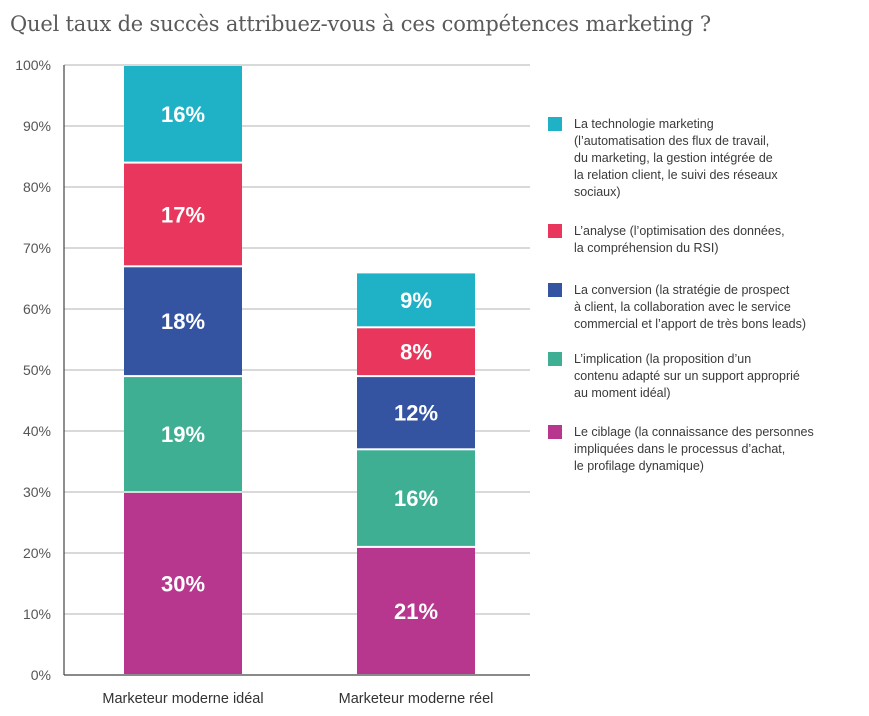 This screenshot has width=869, height=716. What do you see at coordinates (37, 248) in the screenshot?
I see `y-tick-label: 70%` at bounding box center [37, 248].